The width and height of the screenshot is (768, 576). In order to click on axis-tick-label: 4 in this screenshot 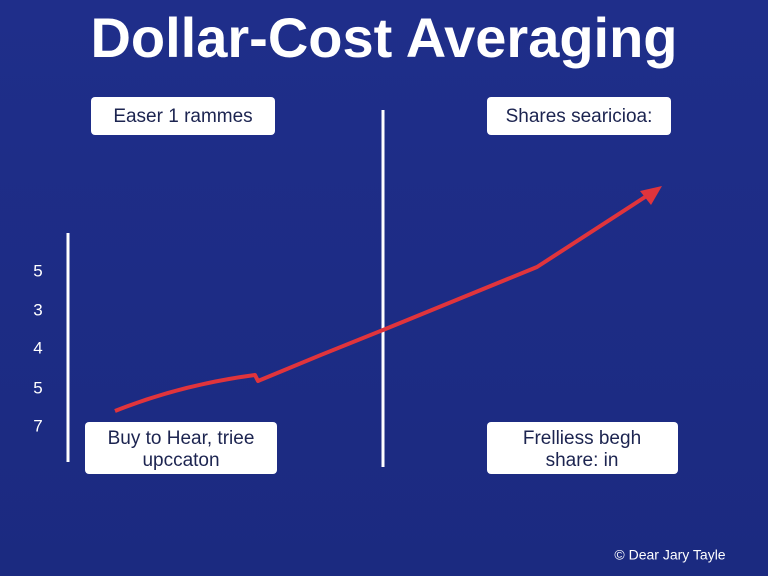, I will do `click(37, 347)`.